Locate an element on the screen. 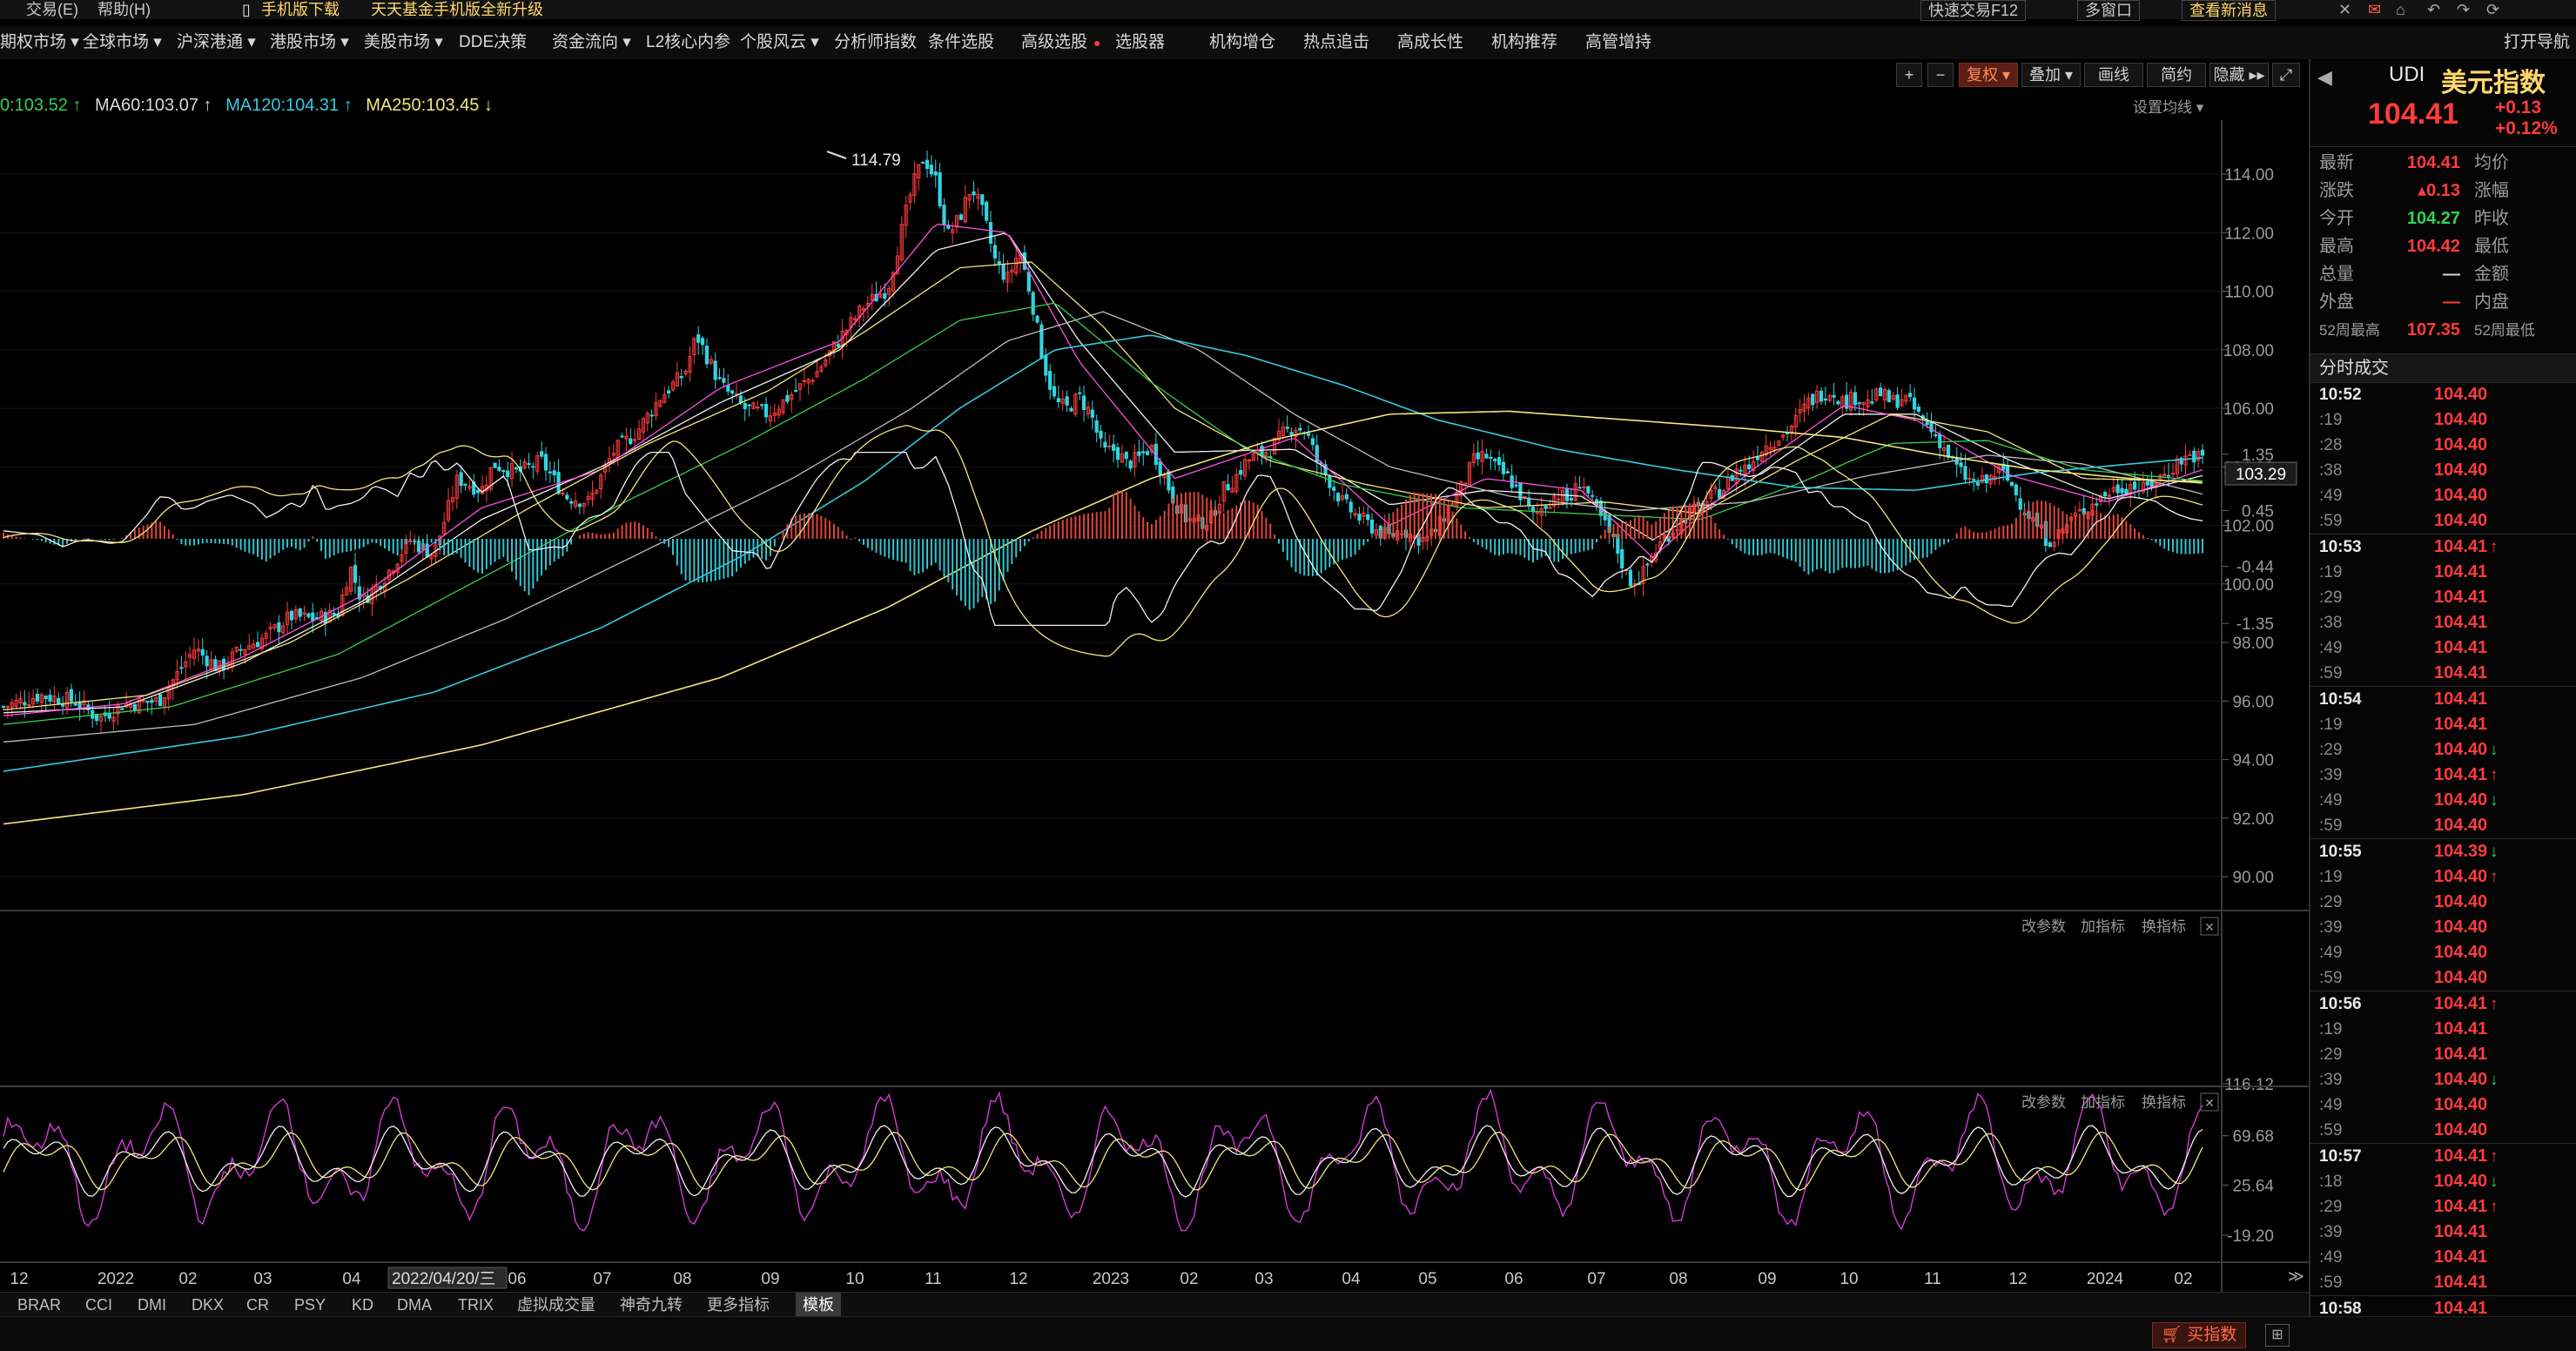 Image resolution: width=2576 pixels, height=1351 pixels. menu-advanced-screener: 高级选股 is located at coordinates (1054, 42).